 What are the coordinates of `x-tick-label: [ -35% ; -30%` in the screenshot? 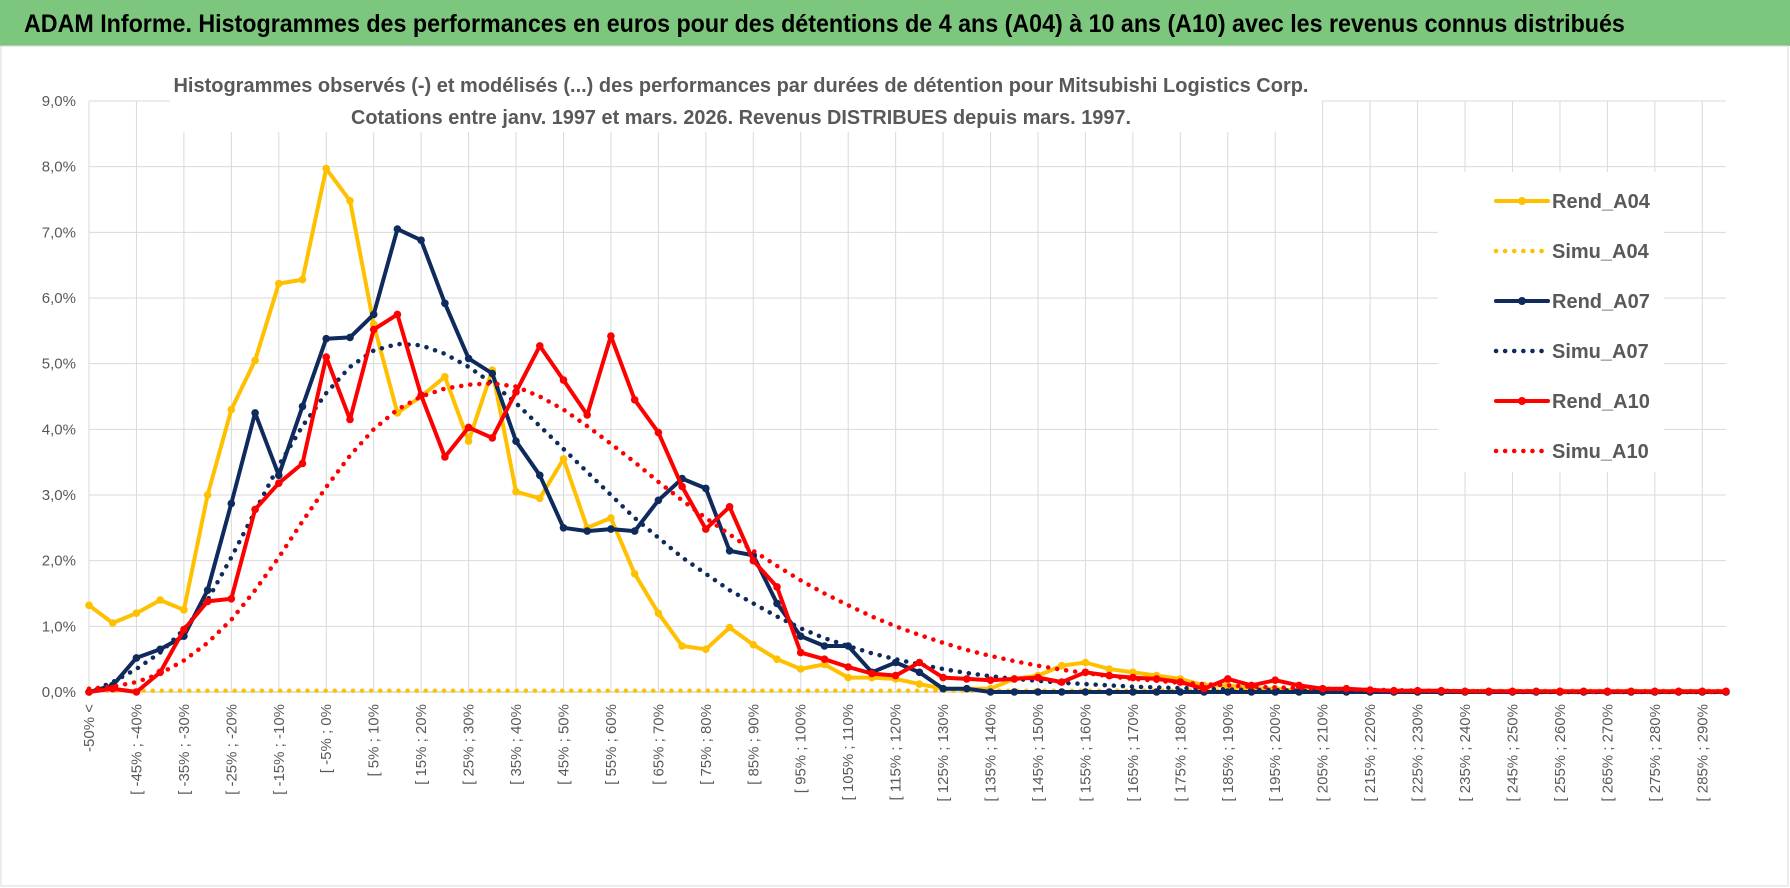 It's located at (184, 749).